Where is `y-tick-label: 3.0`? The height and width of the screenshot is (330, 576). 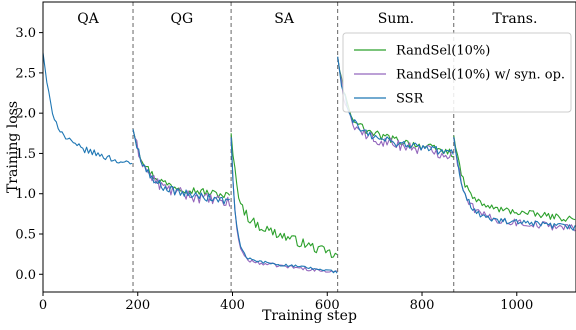 y-tick-label: 3.0 is located at coordinates (25, 33).